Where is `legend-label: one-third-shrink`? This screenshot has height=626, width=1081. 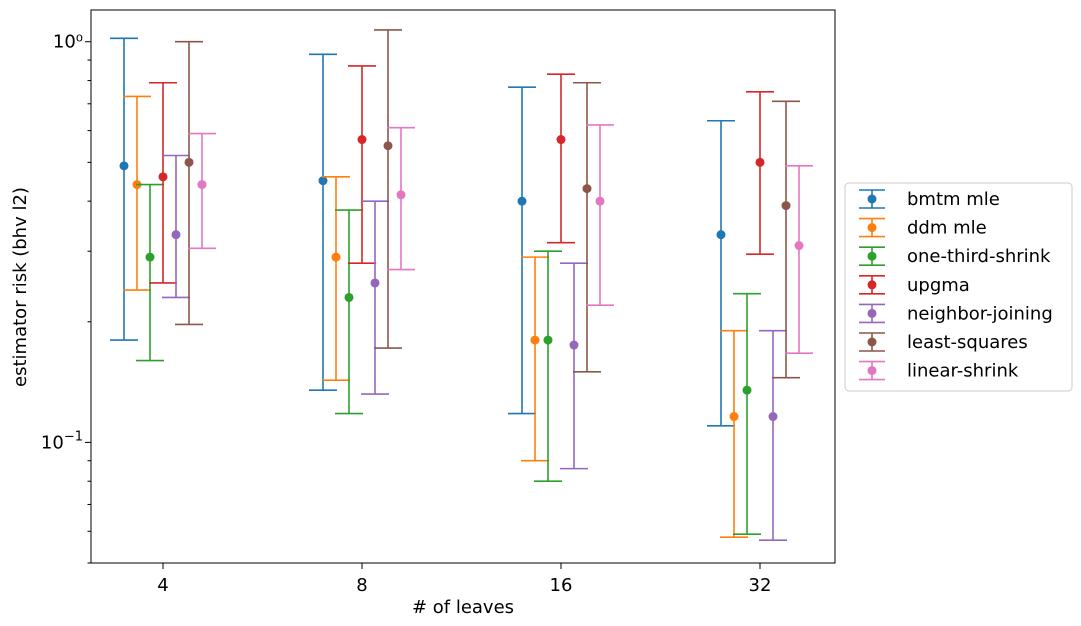
legend-label: one-third-shrink is located at coordinates (979, 256).